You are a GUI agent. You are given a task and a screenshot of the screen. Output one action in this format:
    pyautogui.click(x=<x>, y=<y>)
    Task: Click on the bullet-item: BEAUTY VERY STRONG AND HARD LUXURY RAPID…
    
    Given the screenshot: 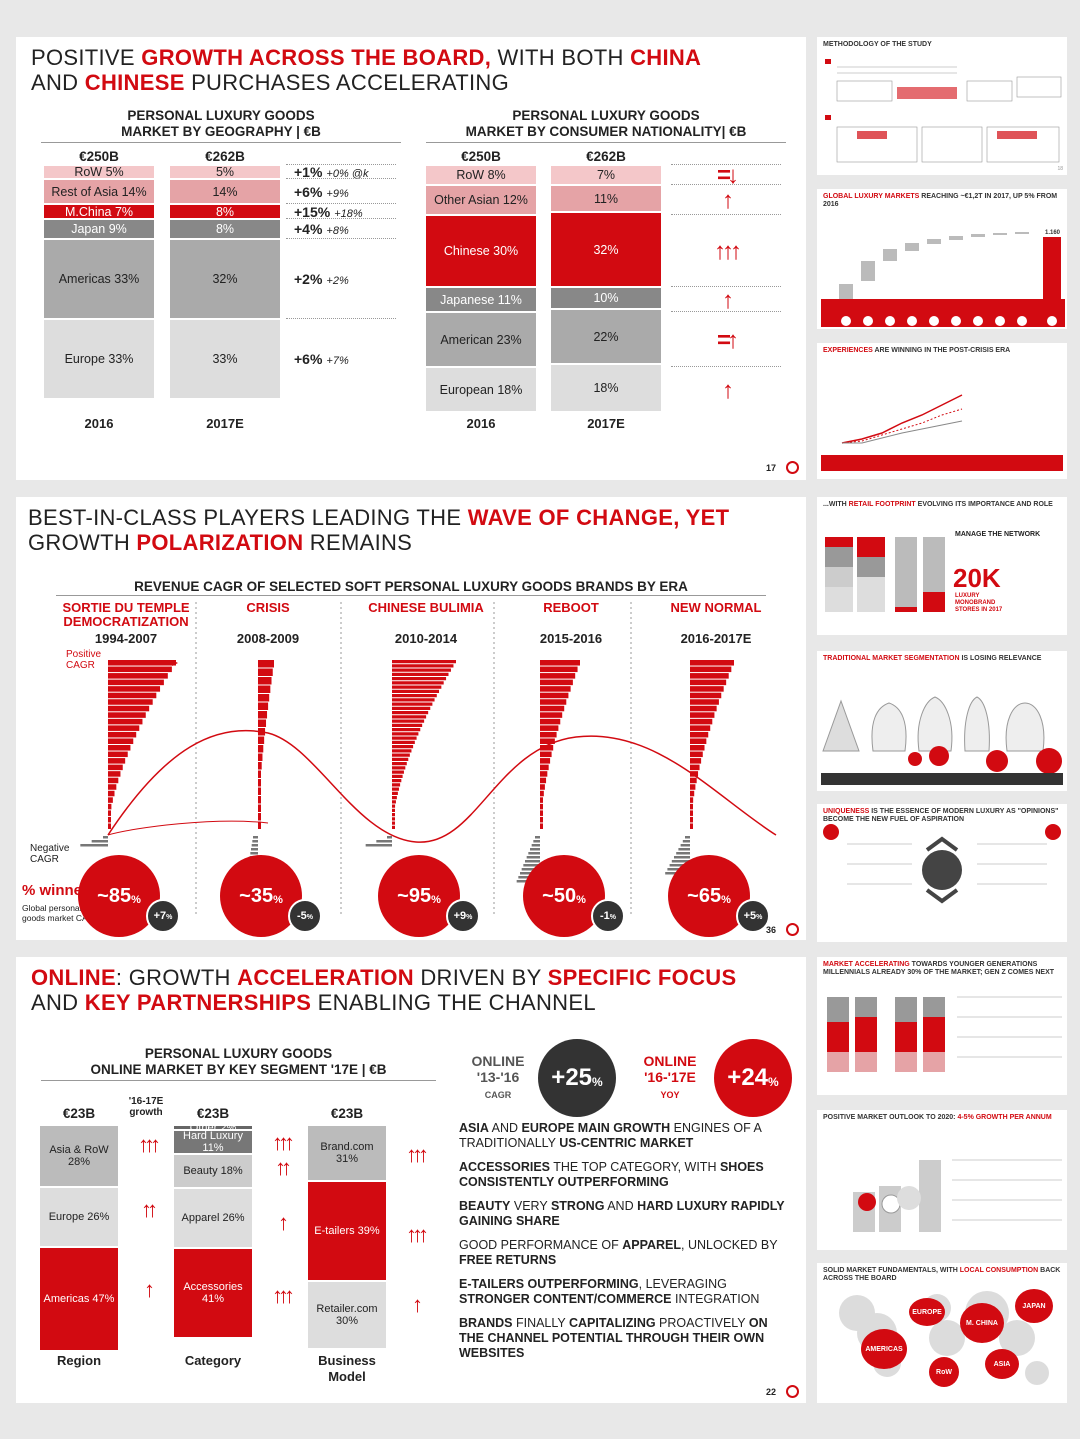 What is the action you would take?
    pyautogui.click(x=622, y=1213)
    